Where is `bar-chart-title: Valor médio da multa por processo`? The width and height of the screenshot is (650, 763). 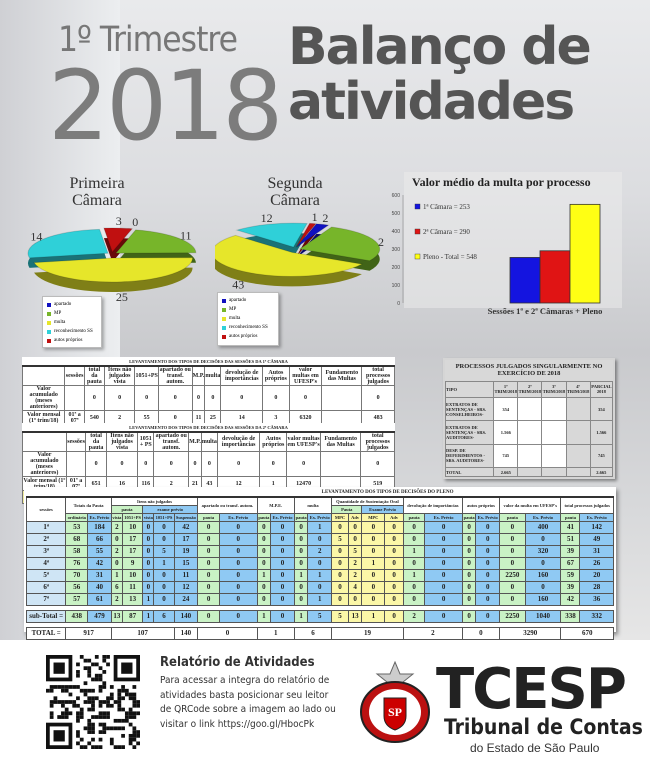 bar-chart-title: Valor médio da multa por processo is located at coordinates (501, 182).